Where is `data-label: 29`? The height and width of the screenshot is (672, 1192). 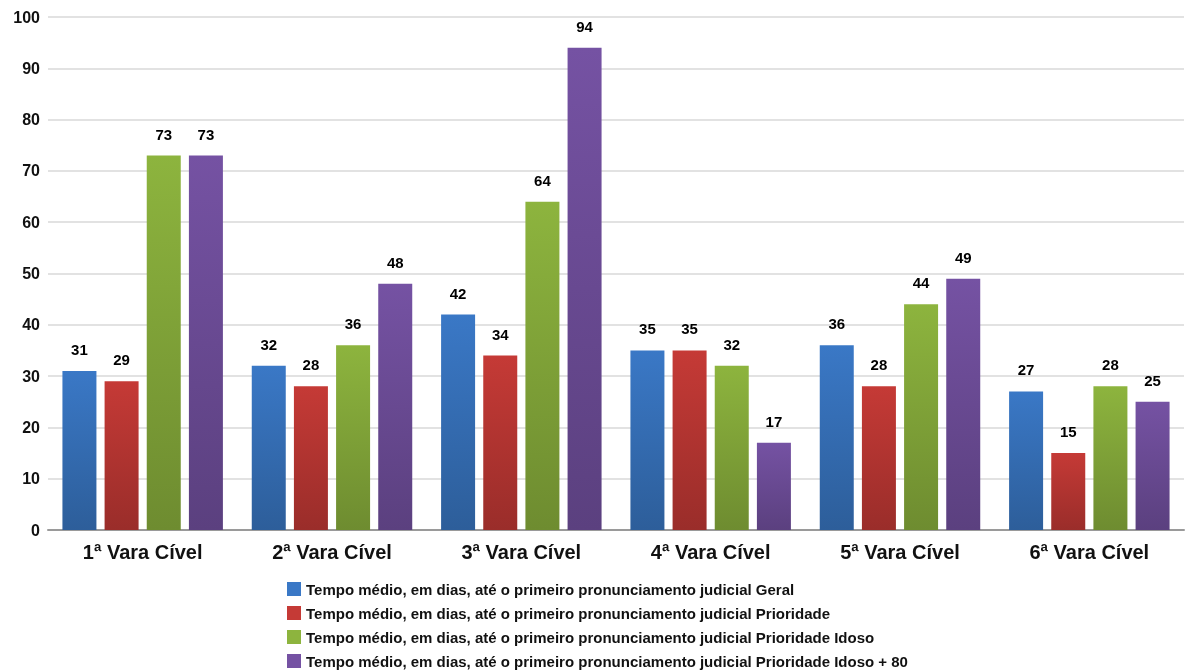
data-label: 29 is located at coordinates (121, 360).